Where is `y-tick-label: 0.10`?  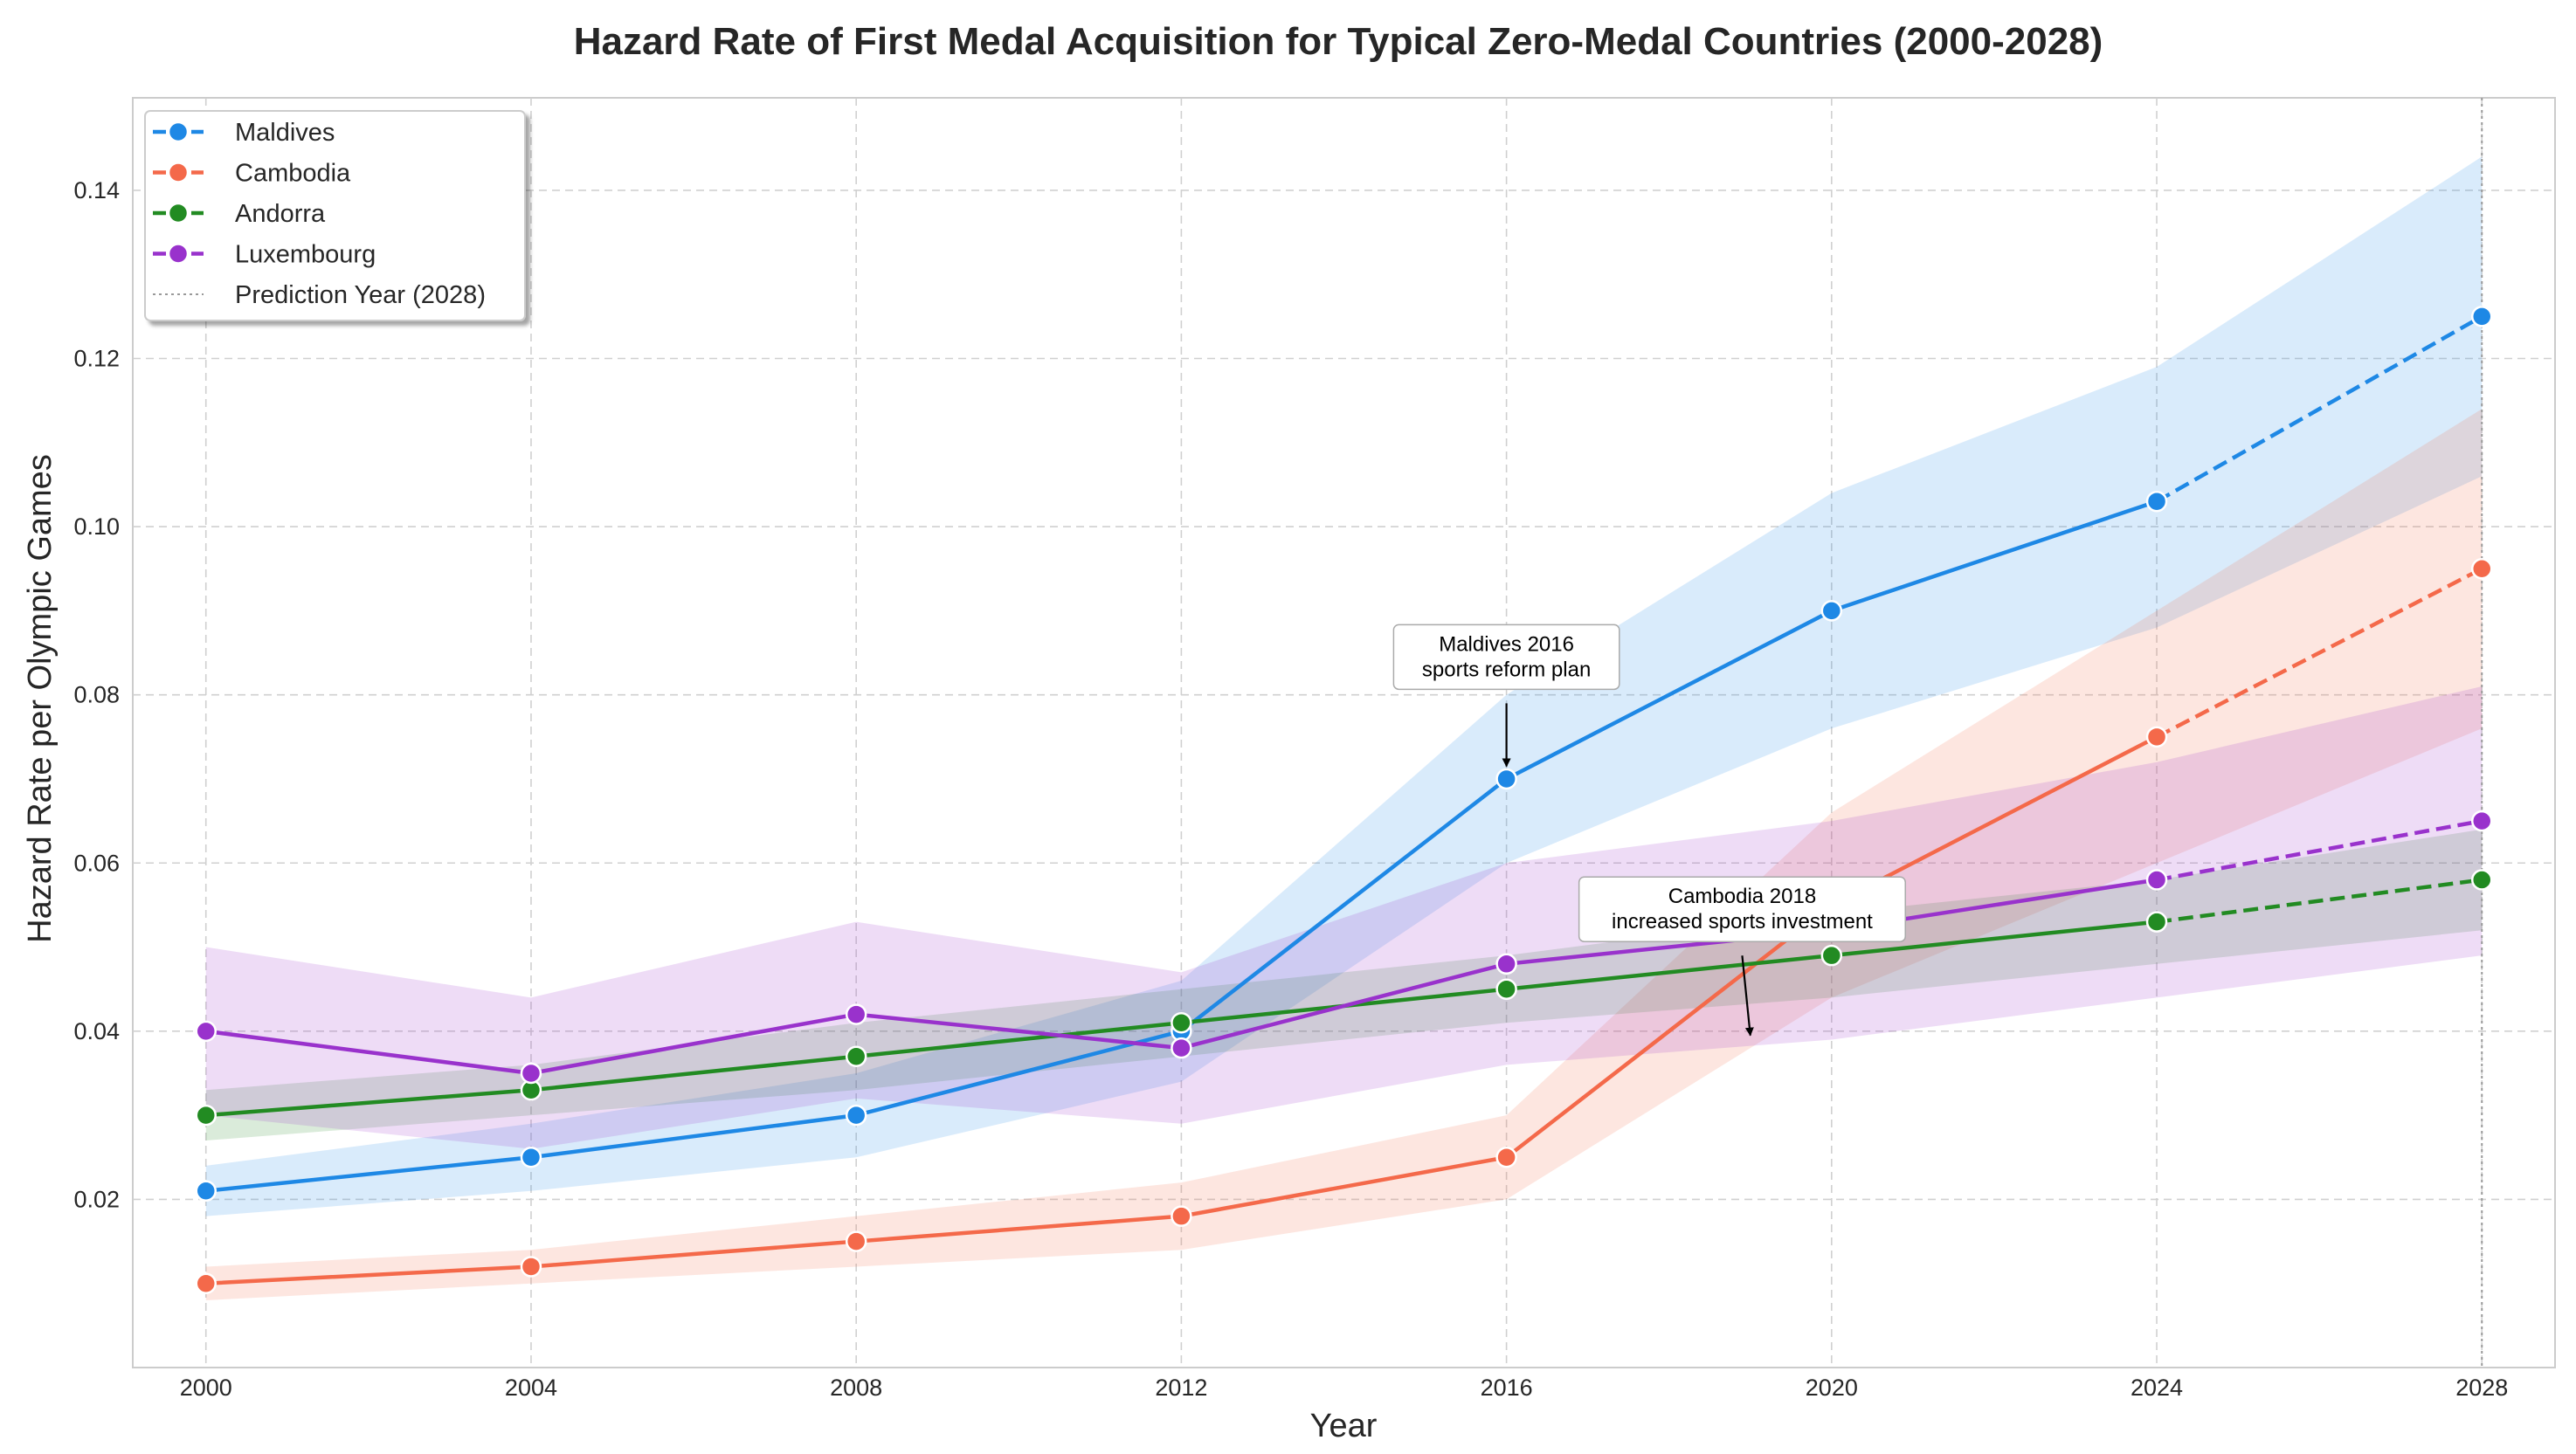
y-tick-label: 0.10 is located at coordinates (96, 526).